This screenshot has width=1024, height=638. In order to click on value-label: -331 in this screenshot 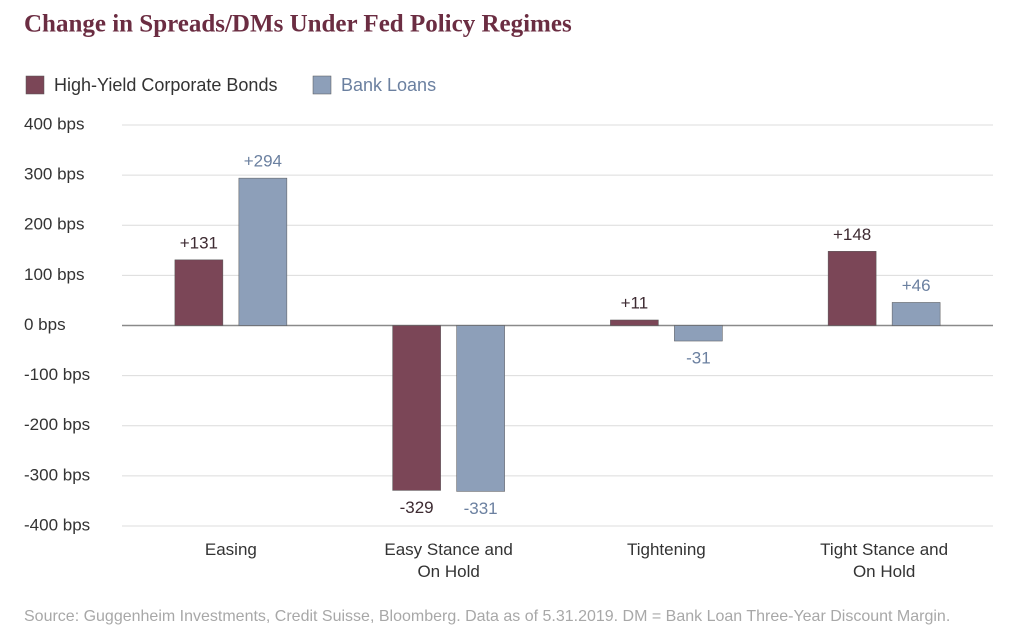, I will do `click(481, 508)`.